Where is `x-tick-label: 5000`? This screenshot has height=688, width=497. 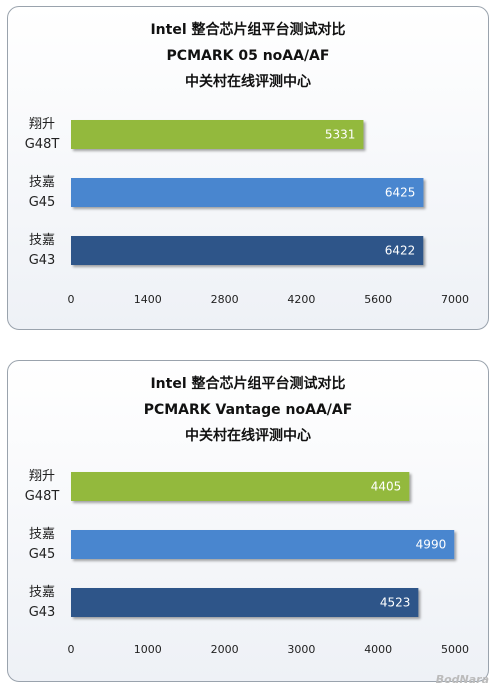 x-tick-label: 5000 is located at coordinates (455, 649).